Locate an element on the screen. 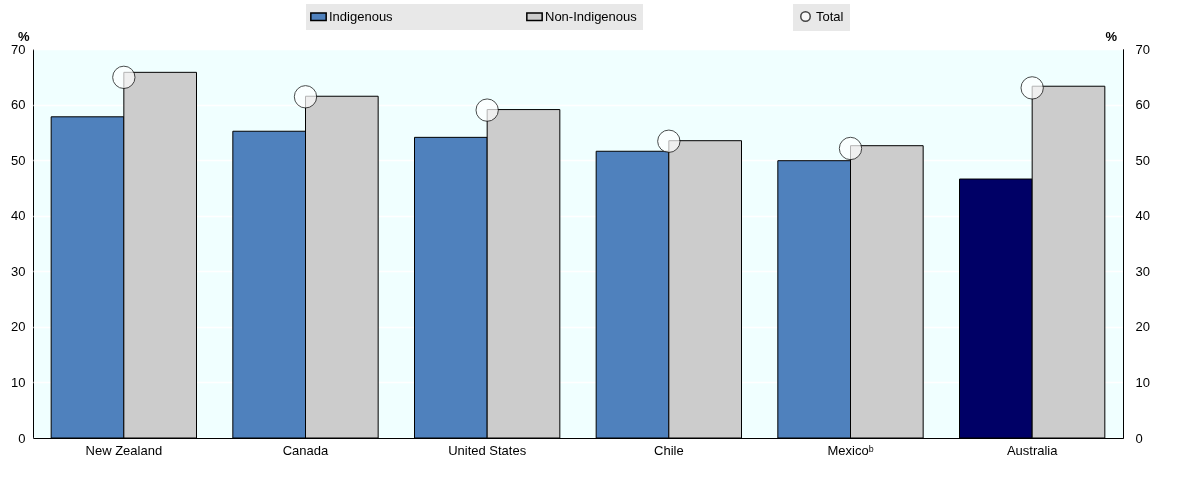 Image resolution: width=1184 pixels, height=494 pixels. y-tick-label: 70 is located at coordinates (18, 49).